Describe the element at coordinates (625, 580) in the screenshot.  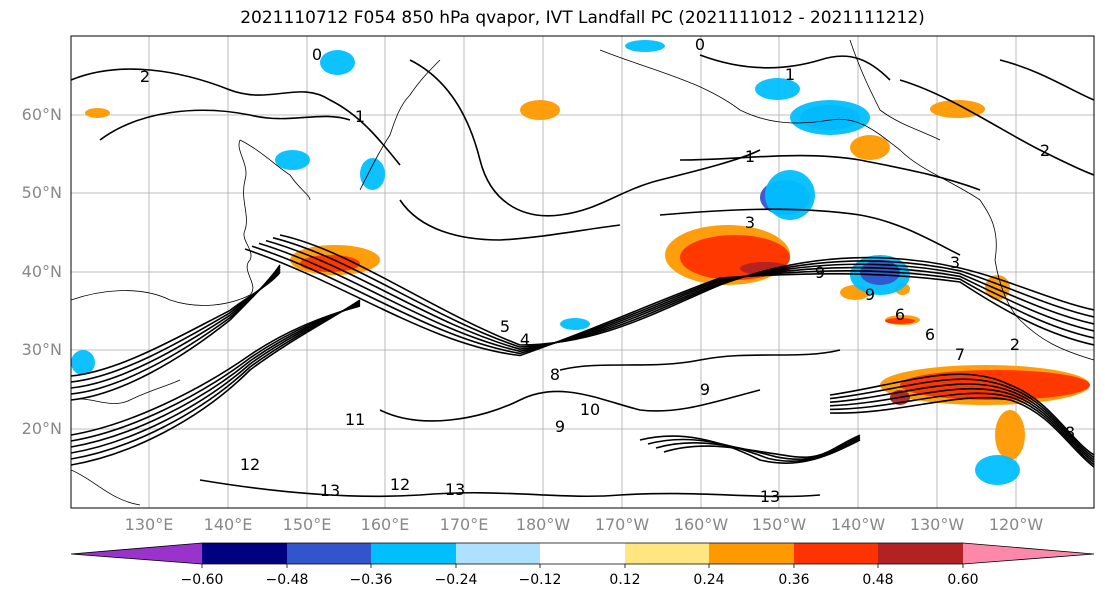
I see `colorbar-tick-label: 0.12` at that location.